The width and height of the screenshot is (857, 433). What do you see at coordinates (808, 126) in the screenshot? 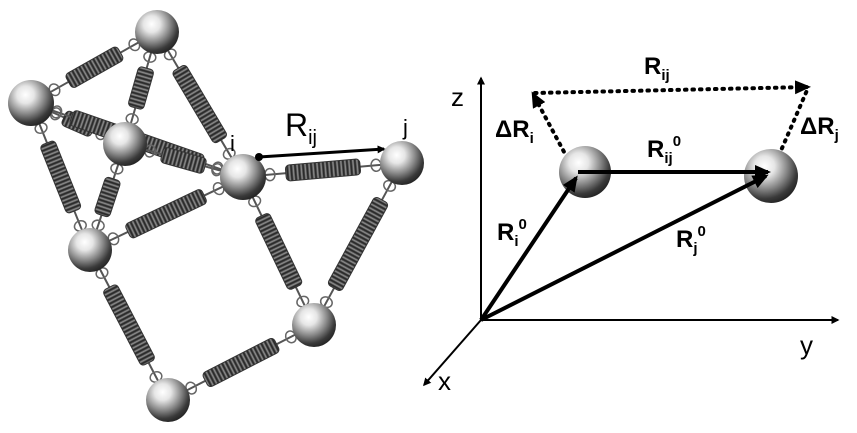
I see `delta-r-j-delta: Δ` at bounding box center [808, 126].